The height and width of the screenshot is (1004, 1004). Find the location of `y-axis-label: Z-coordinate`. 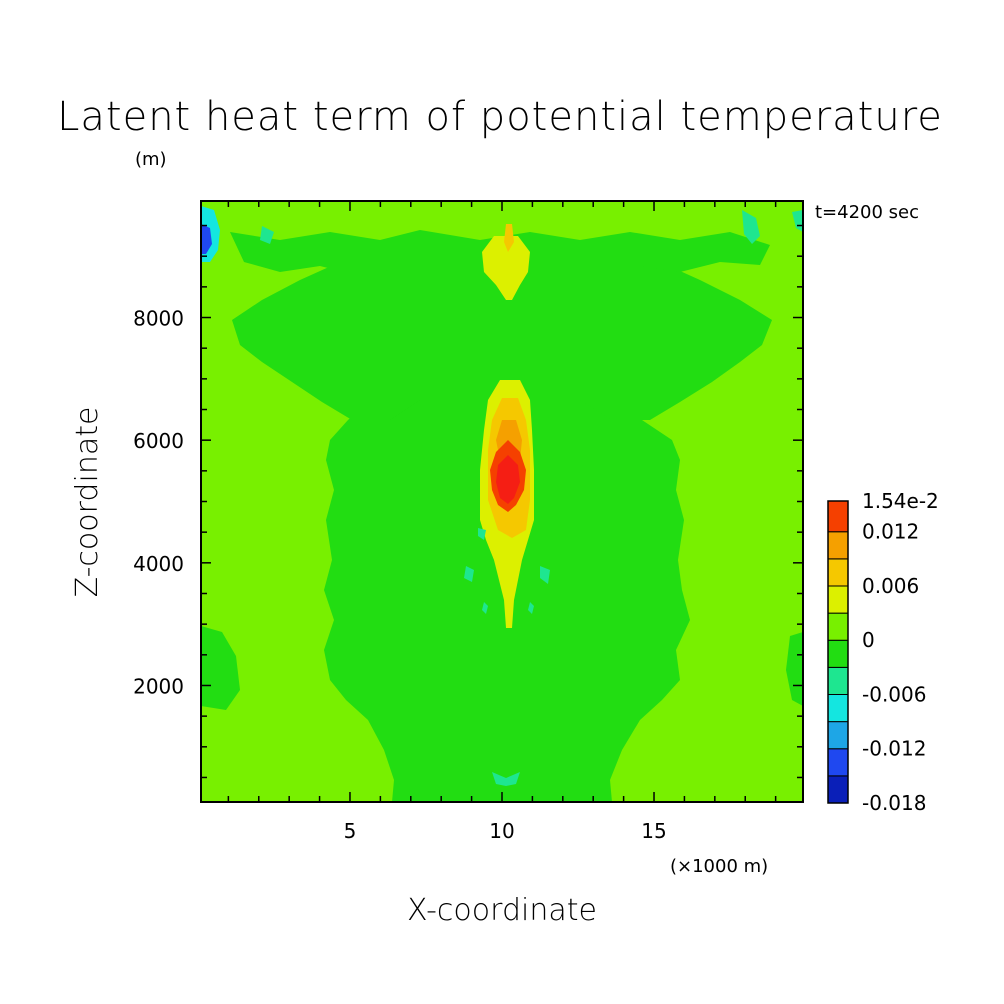

y-axis-label: Z-coordinate is located at coordinates (87, 502).